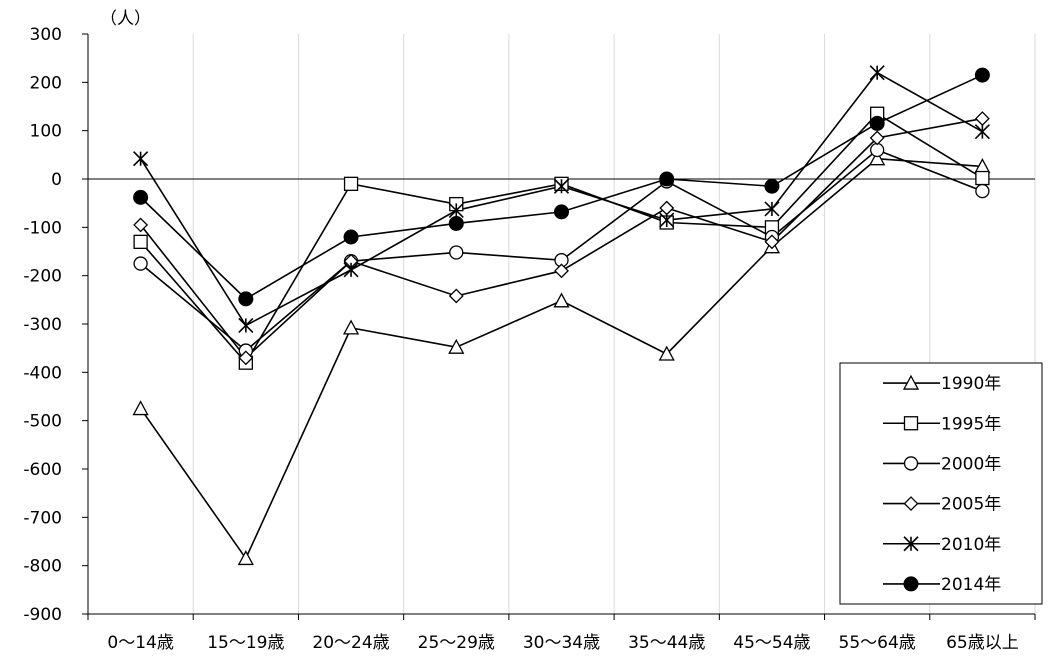  I want to click on legend-item: 1990年, so click(942, 384).